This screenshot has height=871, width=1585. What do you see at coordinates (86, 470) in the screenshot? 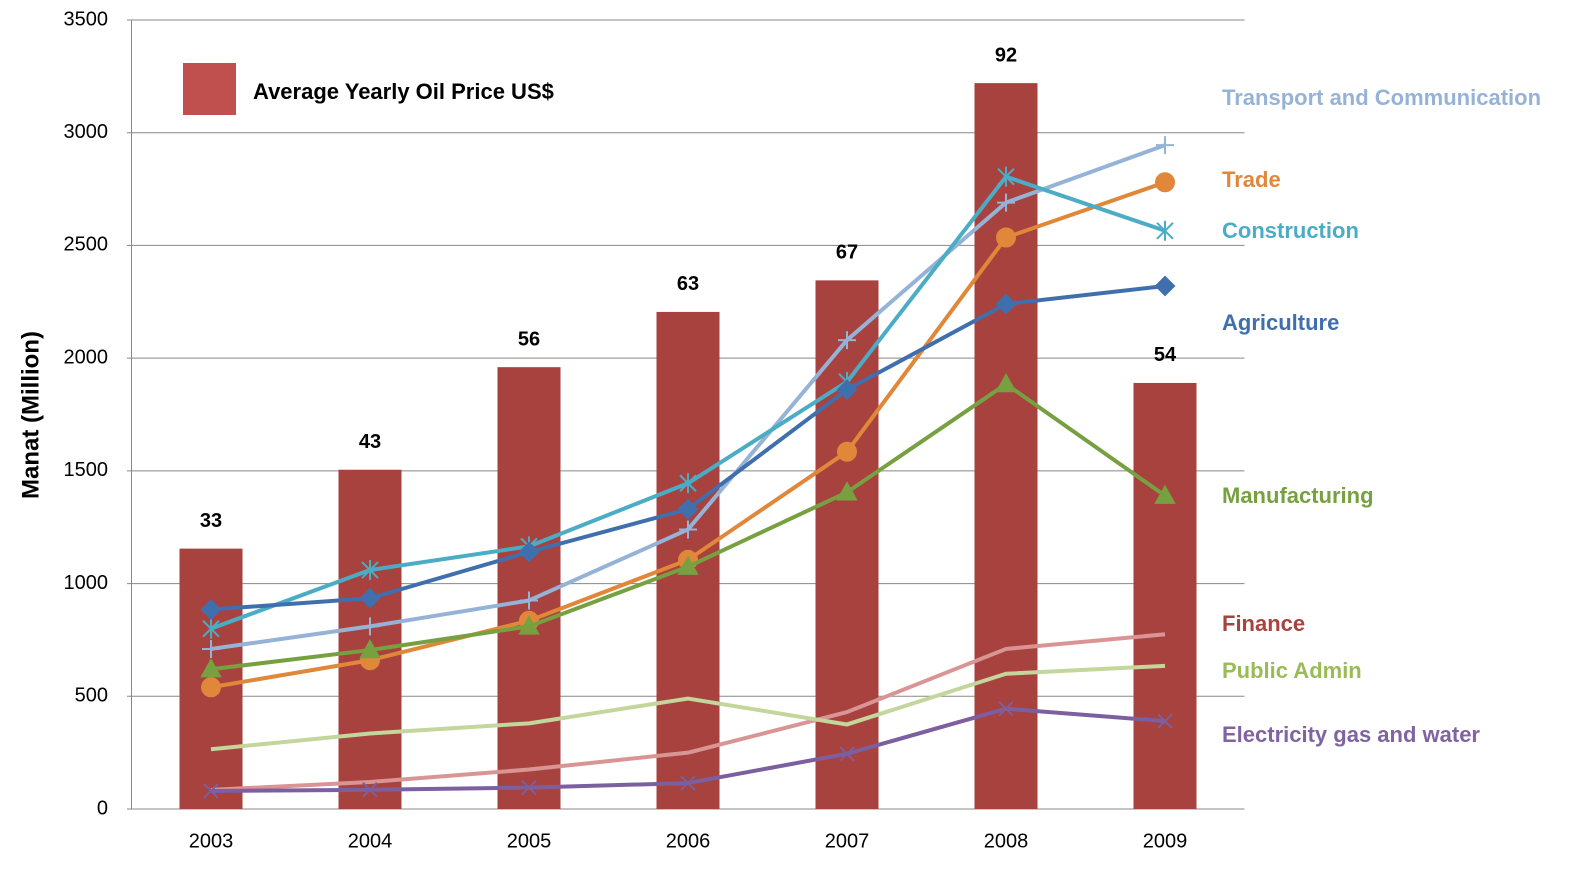
I see `y-tick-label: 1500` at bounding box center [86, 470].